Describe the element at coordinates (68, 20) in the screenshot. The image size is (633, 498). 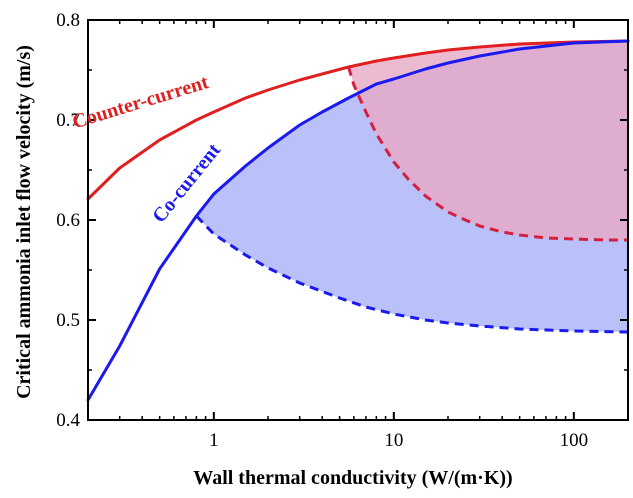
I see `y-tick-label: 0.8` at that location.